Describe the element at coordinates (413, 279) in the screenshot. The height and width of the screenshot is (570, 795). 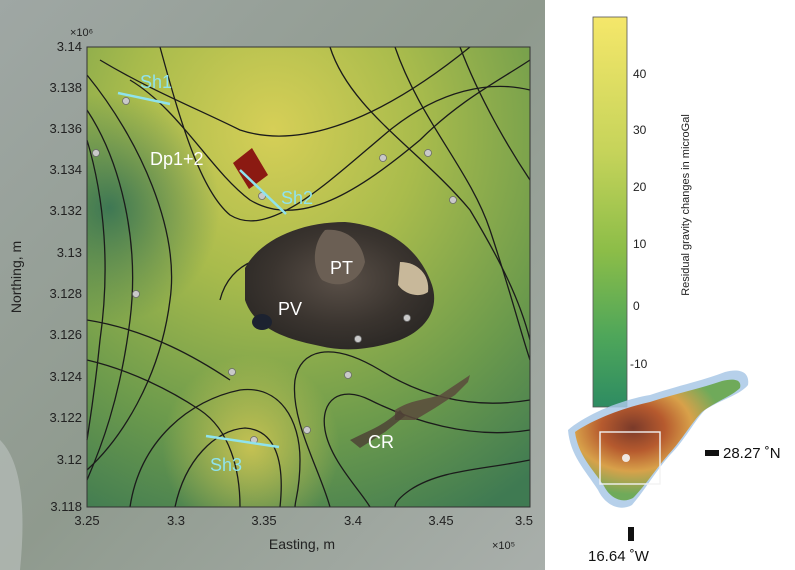
I see `pale-lava-patch` at that location.